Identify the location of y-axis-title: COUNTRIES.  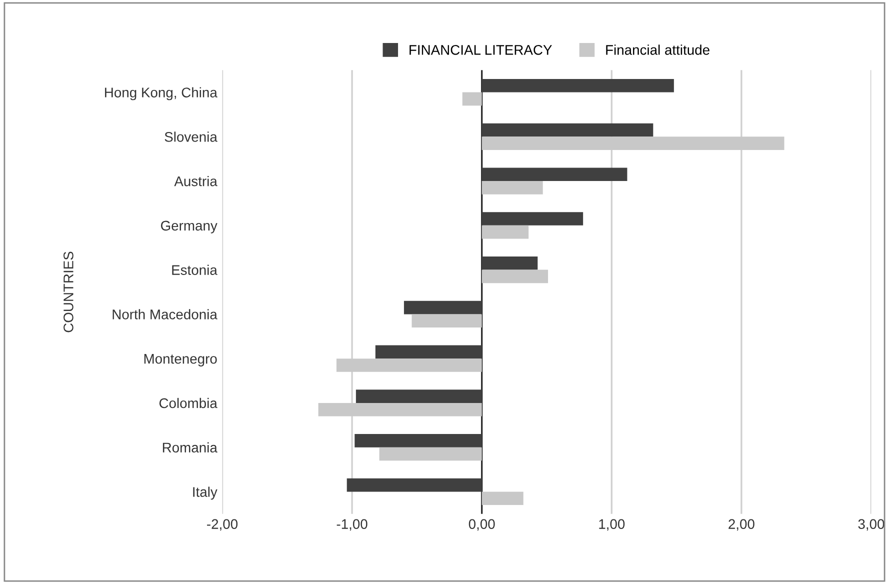
(69, 292).